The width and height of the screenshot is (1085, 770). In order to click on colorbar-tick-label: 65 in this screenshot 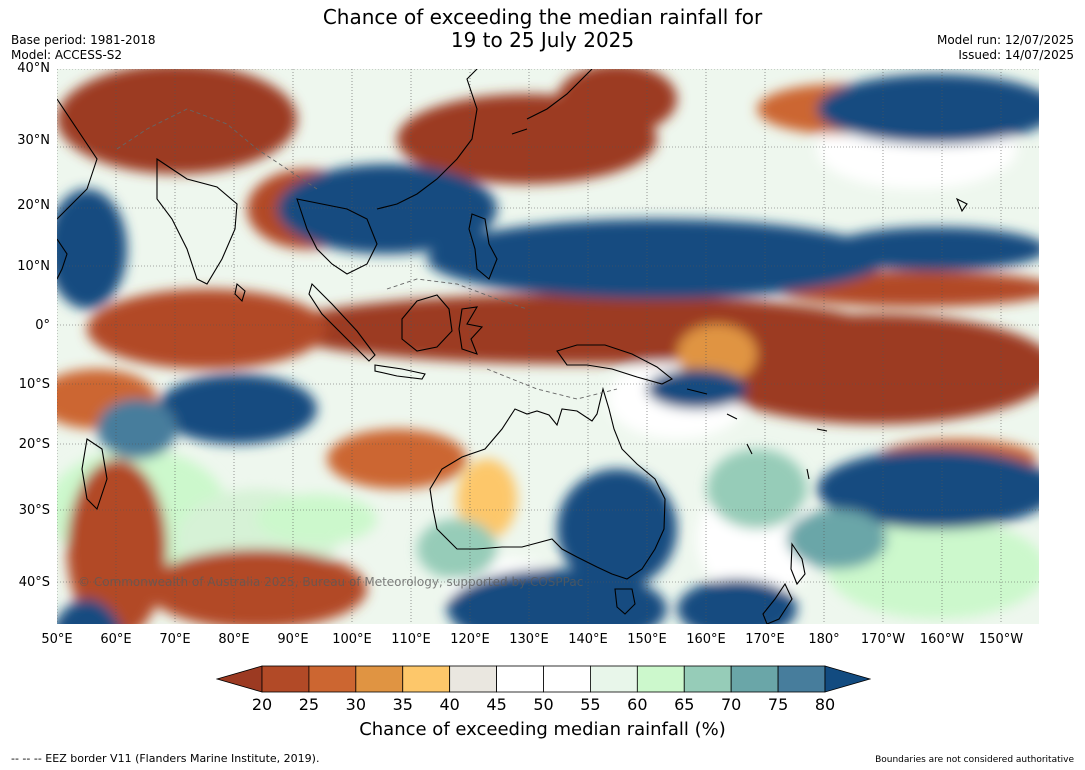, I will do `click(684, 704)`.